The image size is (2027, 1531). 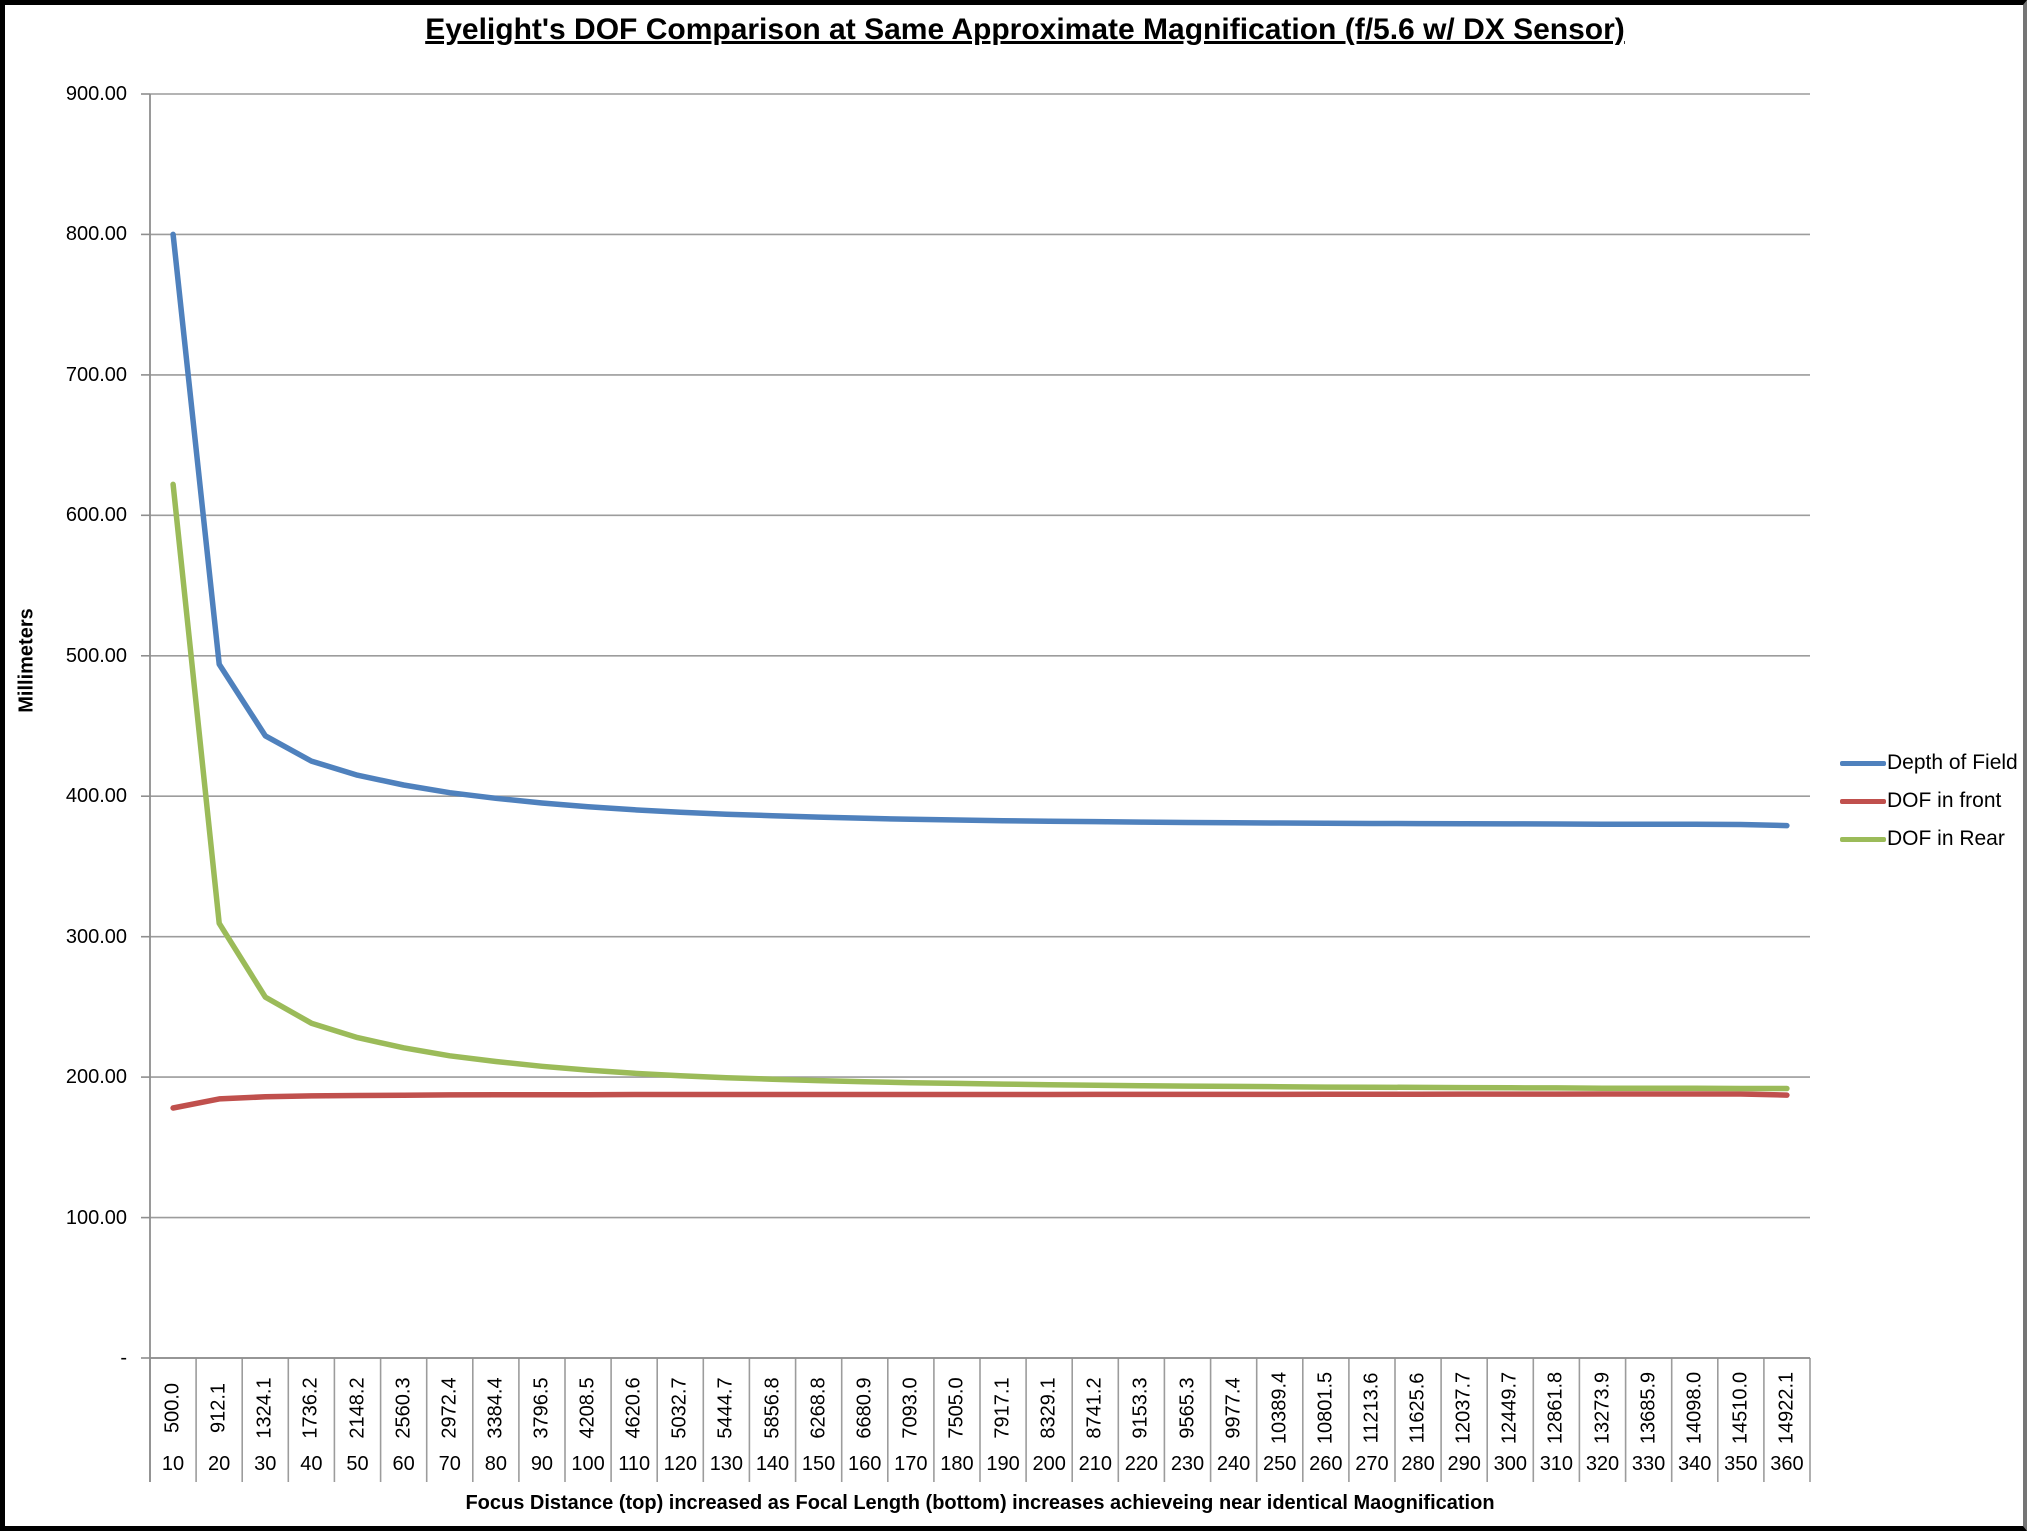 I want to click on x-top-tick-label: 4208.5, so click(x=587, y=1408).